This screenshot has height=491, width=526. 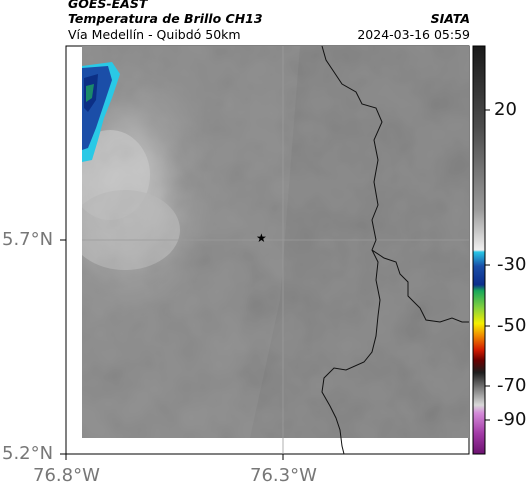 What do you see at coordinates (165, 18) in the screenshot?
I see `product-title: Temperatura de Brillo CH13` at bounding box center [165, 18].